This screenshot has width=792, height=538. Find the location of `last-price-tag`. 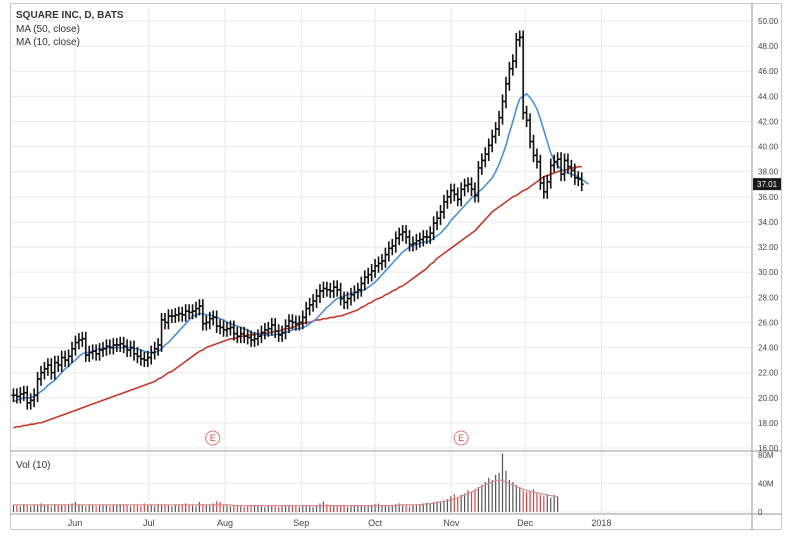

last-price-tag is located at coordinates (767, 184).